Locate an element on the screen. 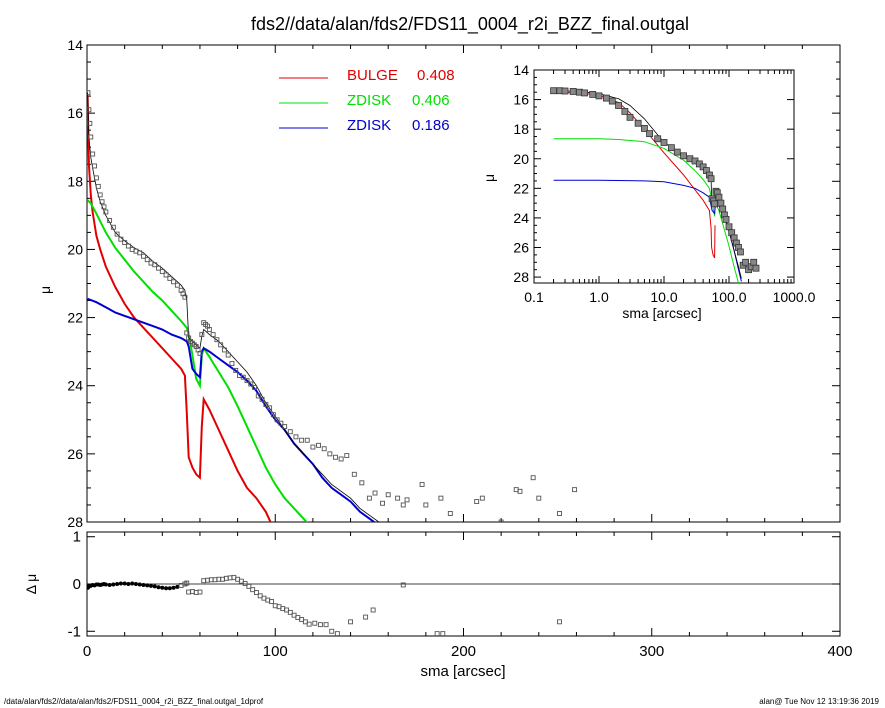 This screenshot has width=885, height=708. main-y-tick-label: 14 is located at coordinates (75, 45).